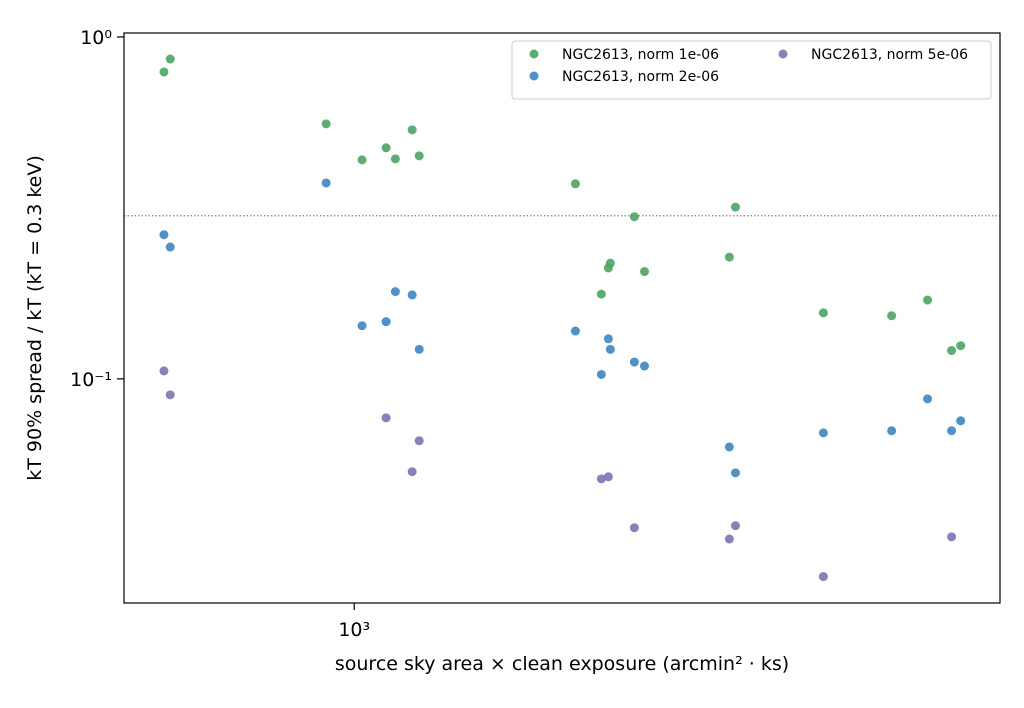 Image resolution: width=1024 pixels, height=708 pixels. Describe the element at coordinates (96, 38) in the screenshot. I see `y-tick-label: 10⁰` at that location.